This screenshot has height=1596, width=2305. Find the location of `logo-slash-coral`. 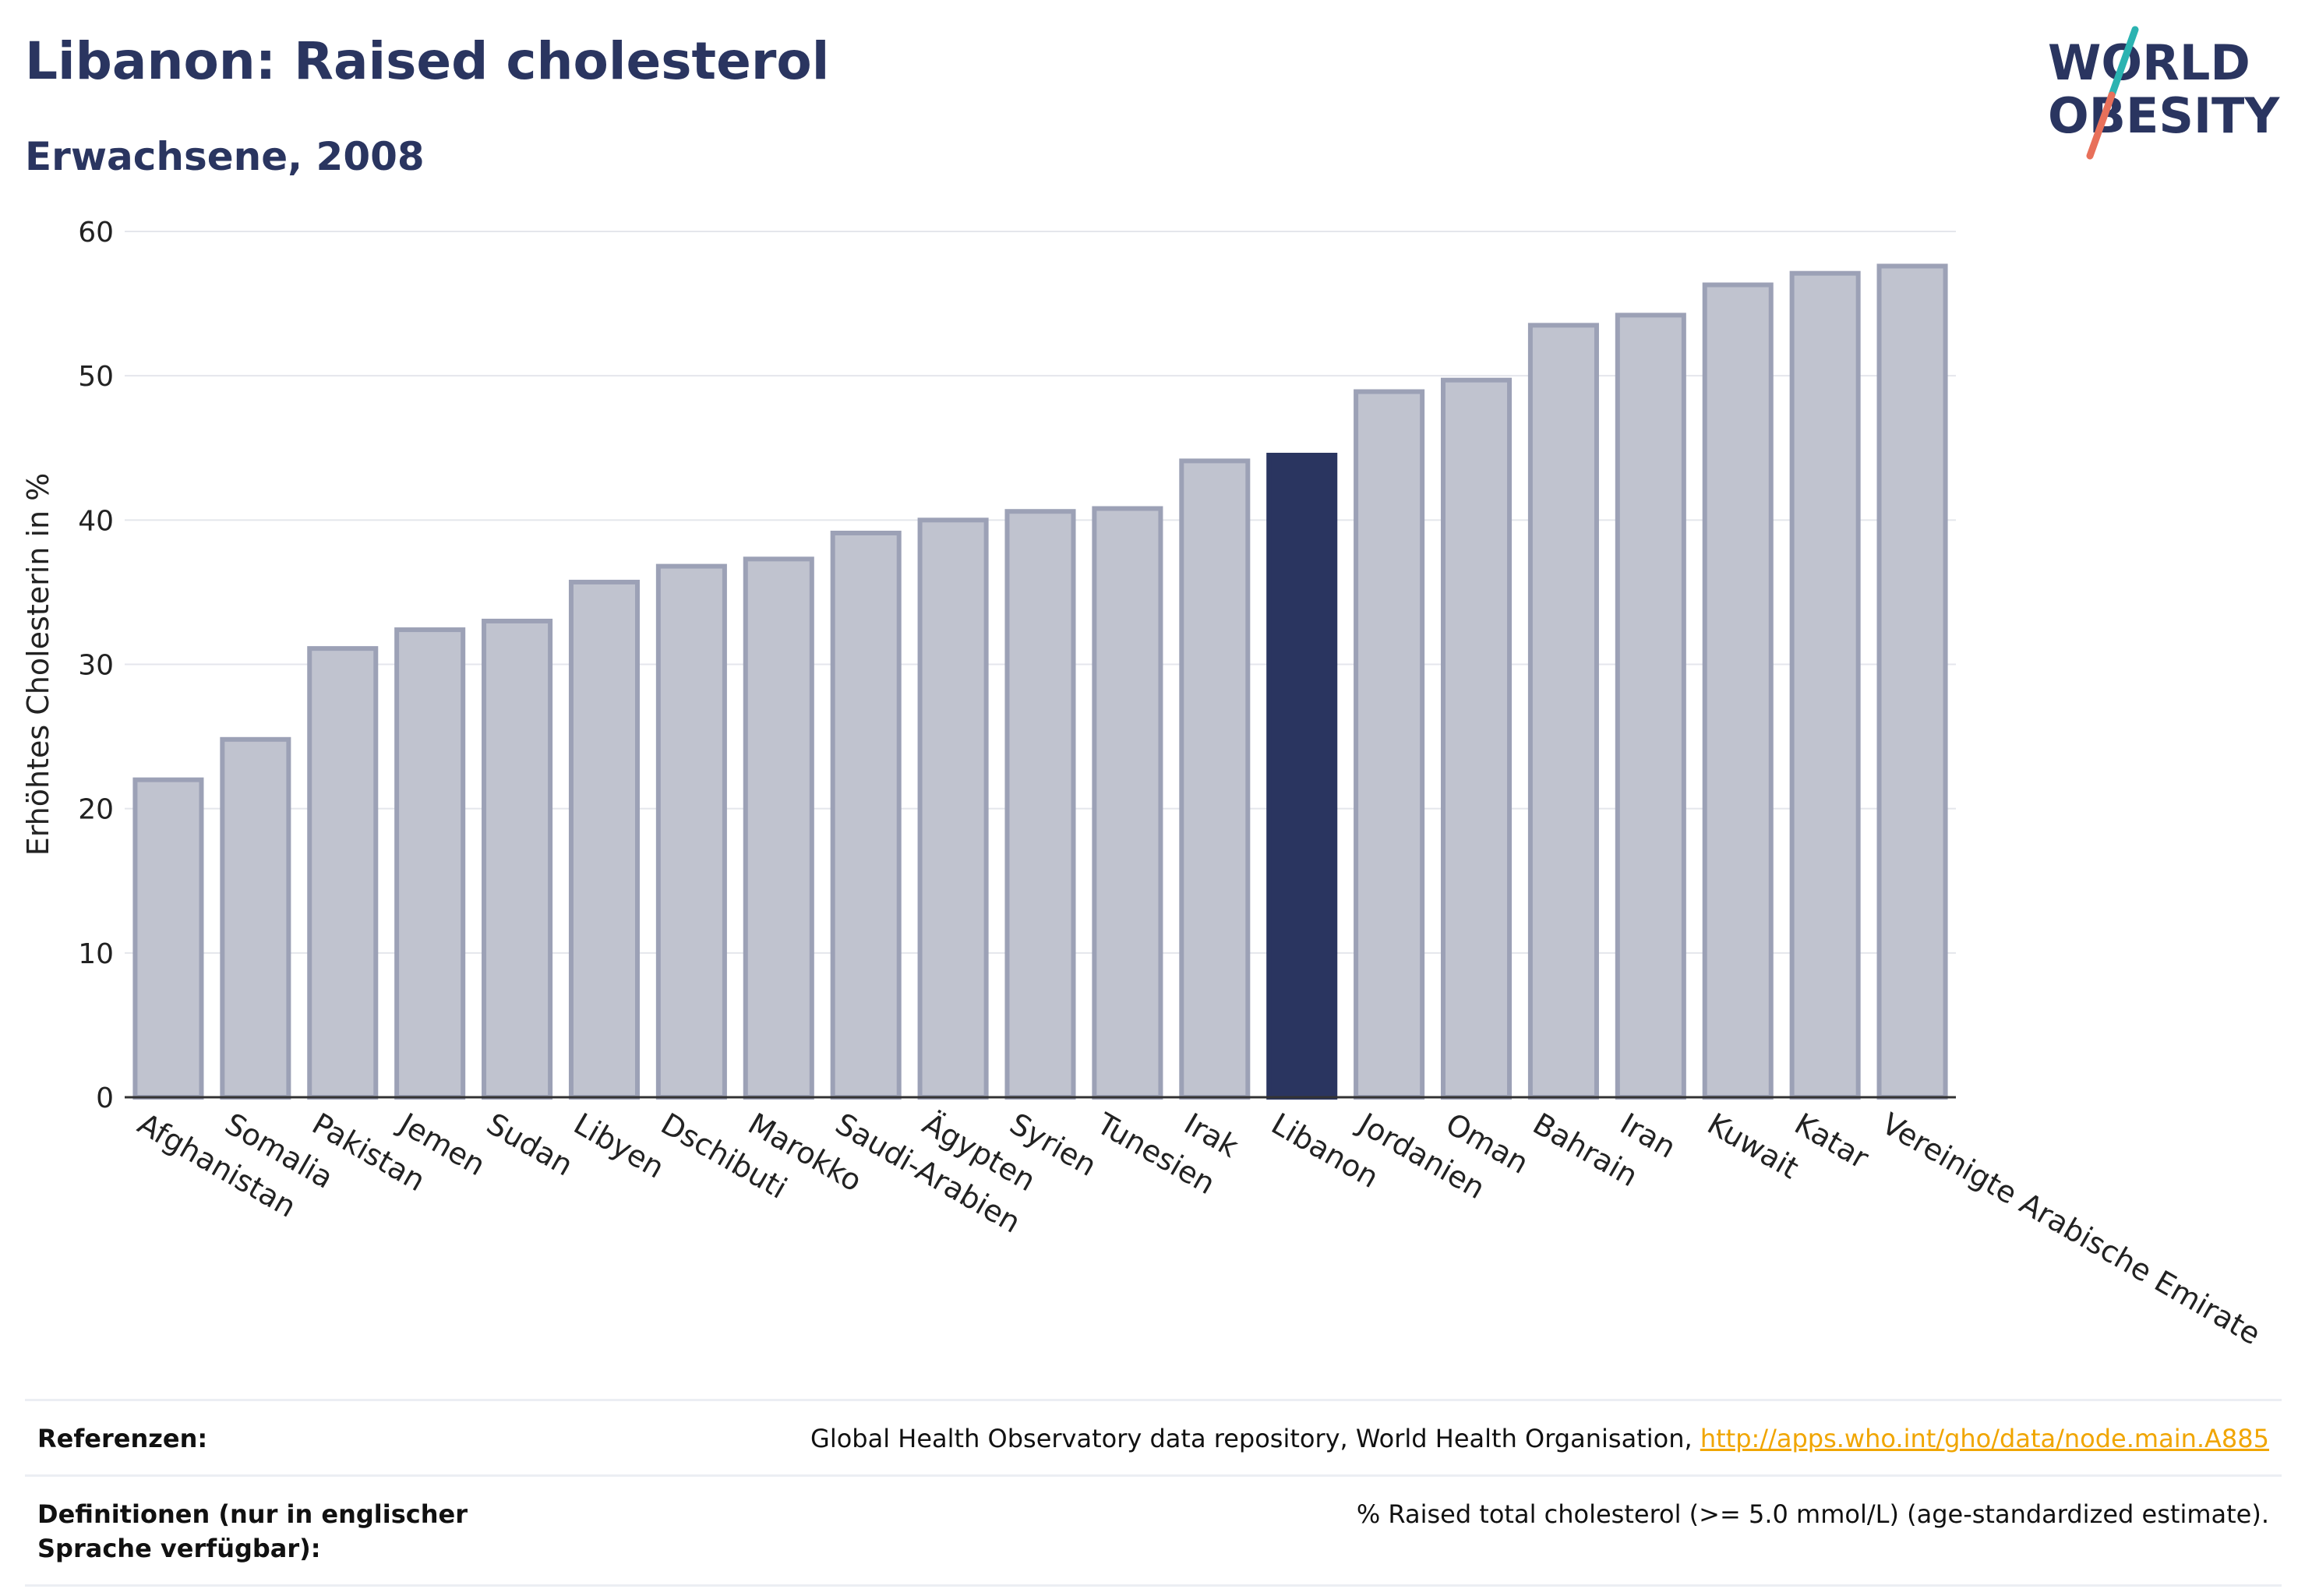

logo-slash-coral is located at coordinates (2101, 125).